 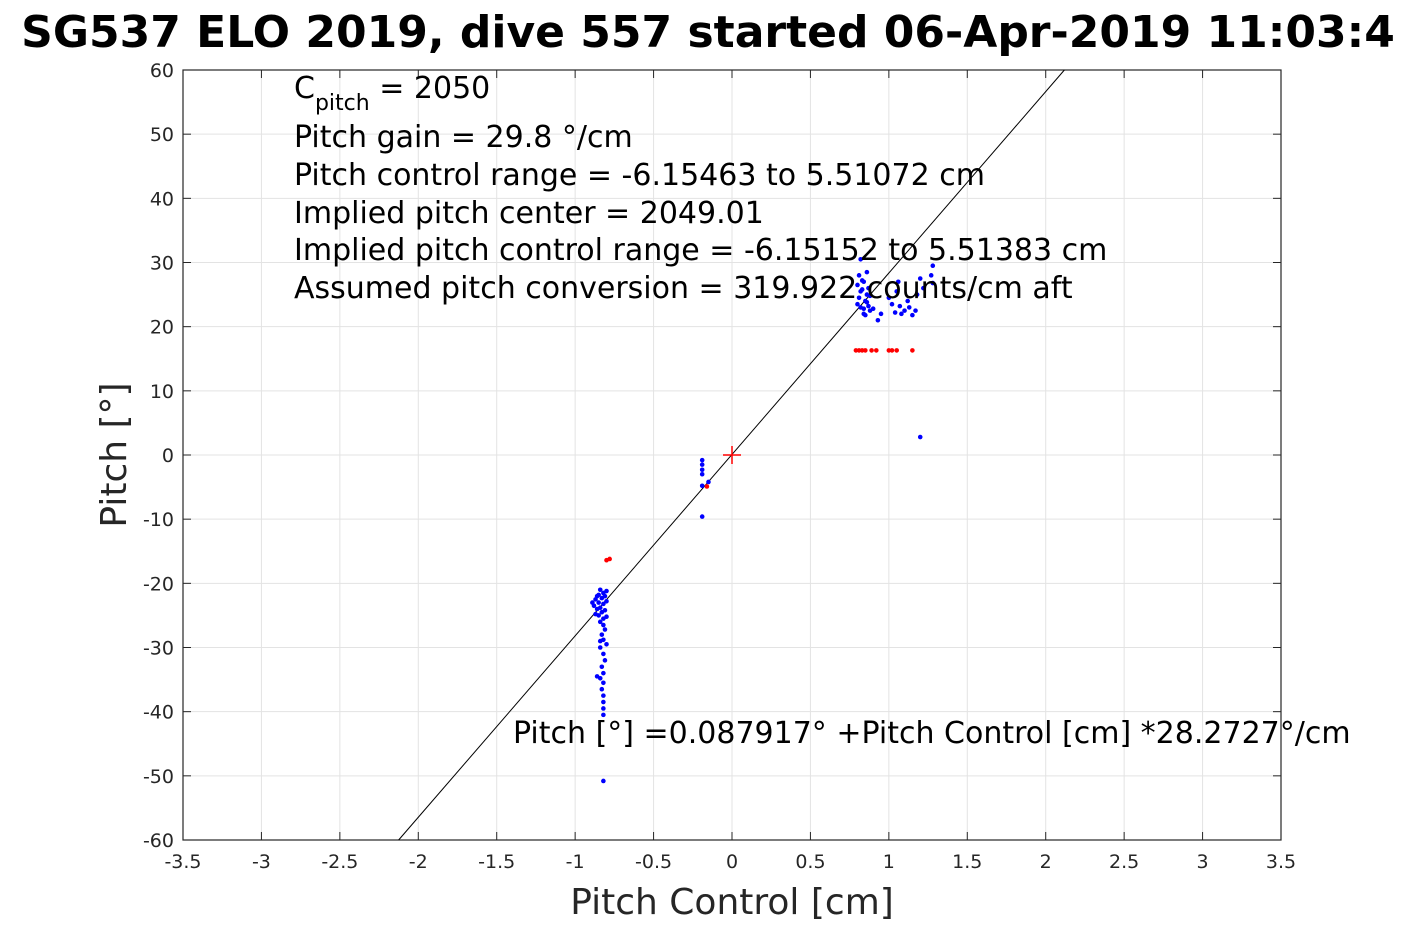 What do you see at coordinates (162, 199) in the screenshot?
I see `y-tick-label: 40` at bounding box center [162, 199].